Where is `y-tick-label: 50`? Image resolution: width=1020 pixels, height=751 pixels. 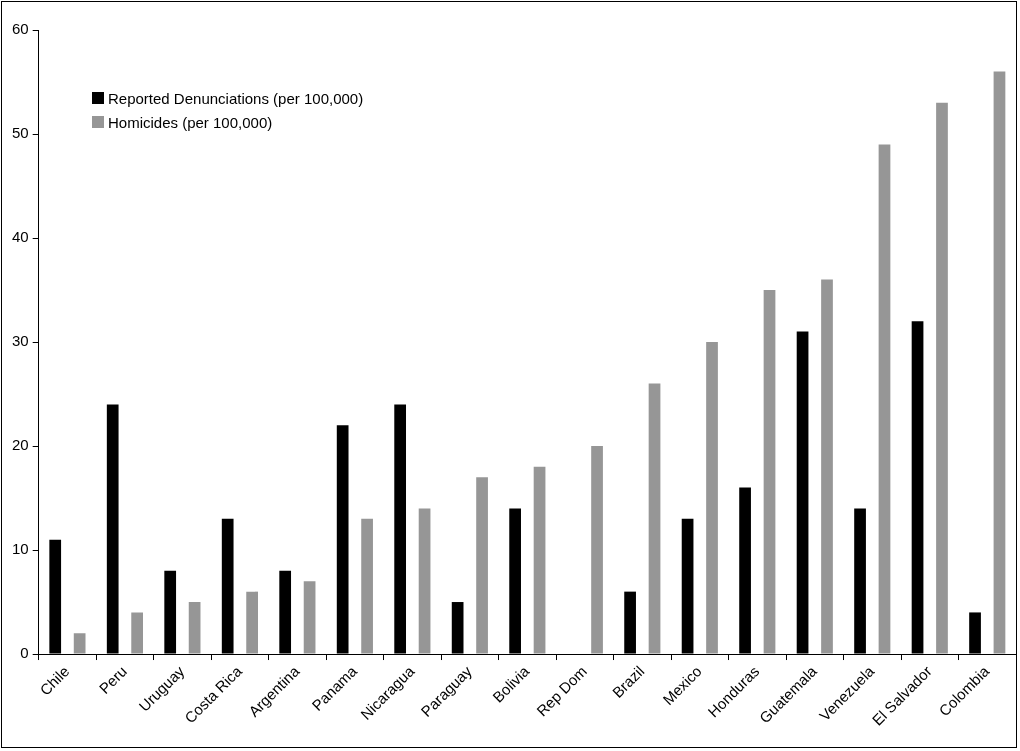 y-tick-label: 50 is located at coordinates (20, 133).